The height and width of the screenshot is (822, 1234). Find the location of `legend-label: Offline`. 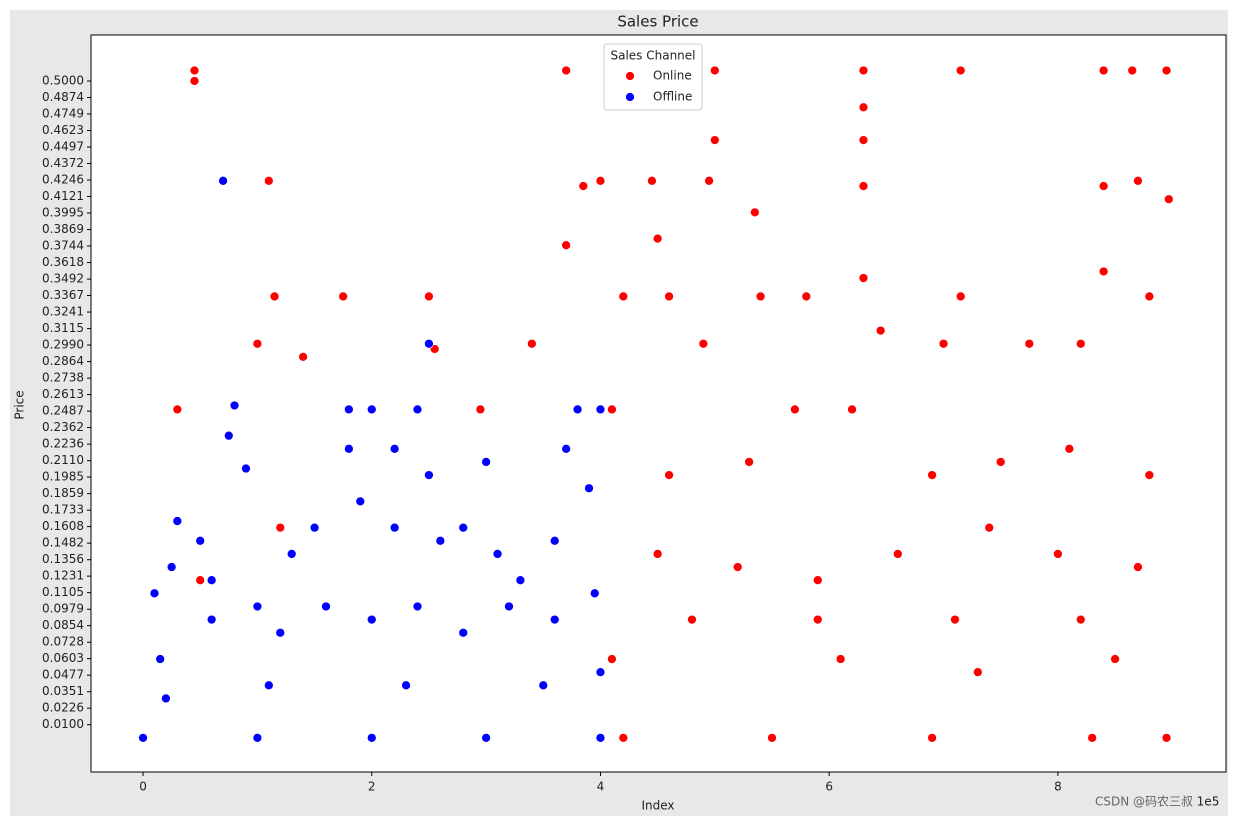

legend-label: Offline is located at coordinates (672, 97).